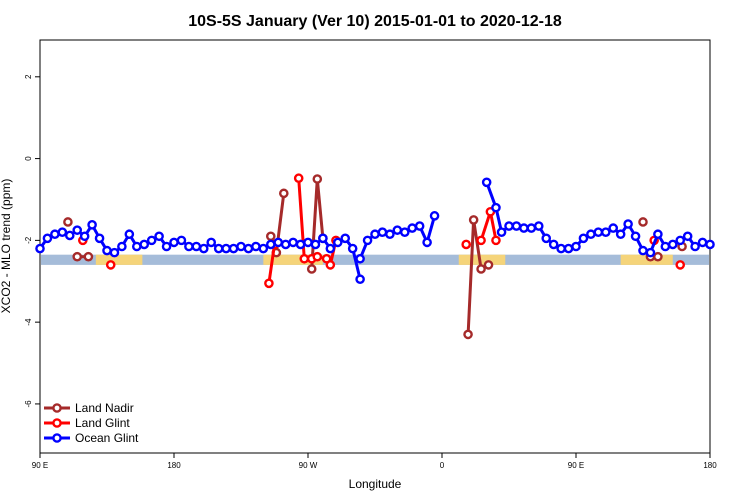  I want to click on x-tick-label-1: 180, so click(174, 465).